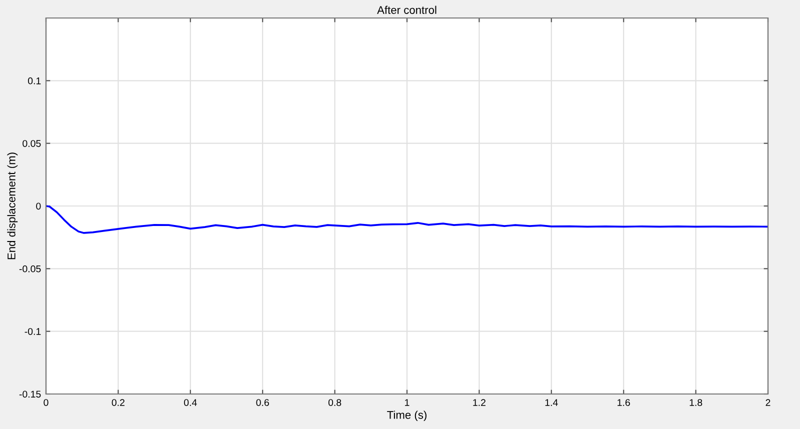 The image size is (800, 429). What do you see at coordinates (31, 143) in the screenshot?
I see `y-tick-label: 0.05` at bounding box center [31, 143].